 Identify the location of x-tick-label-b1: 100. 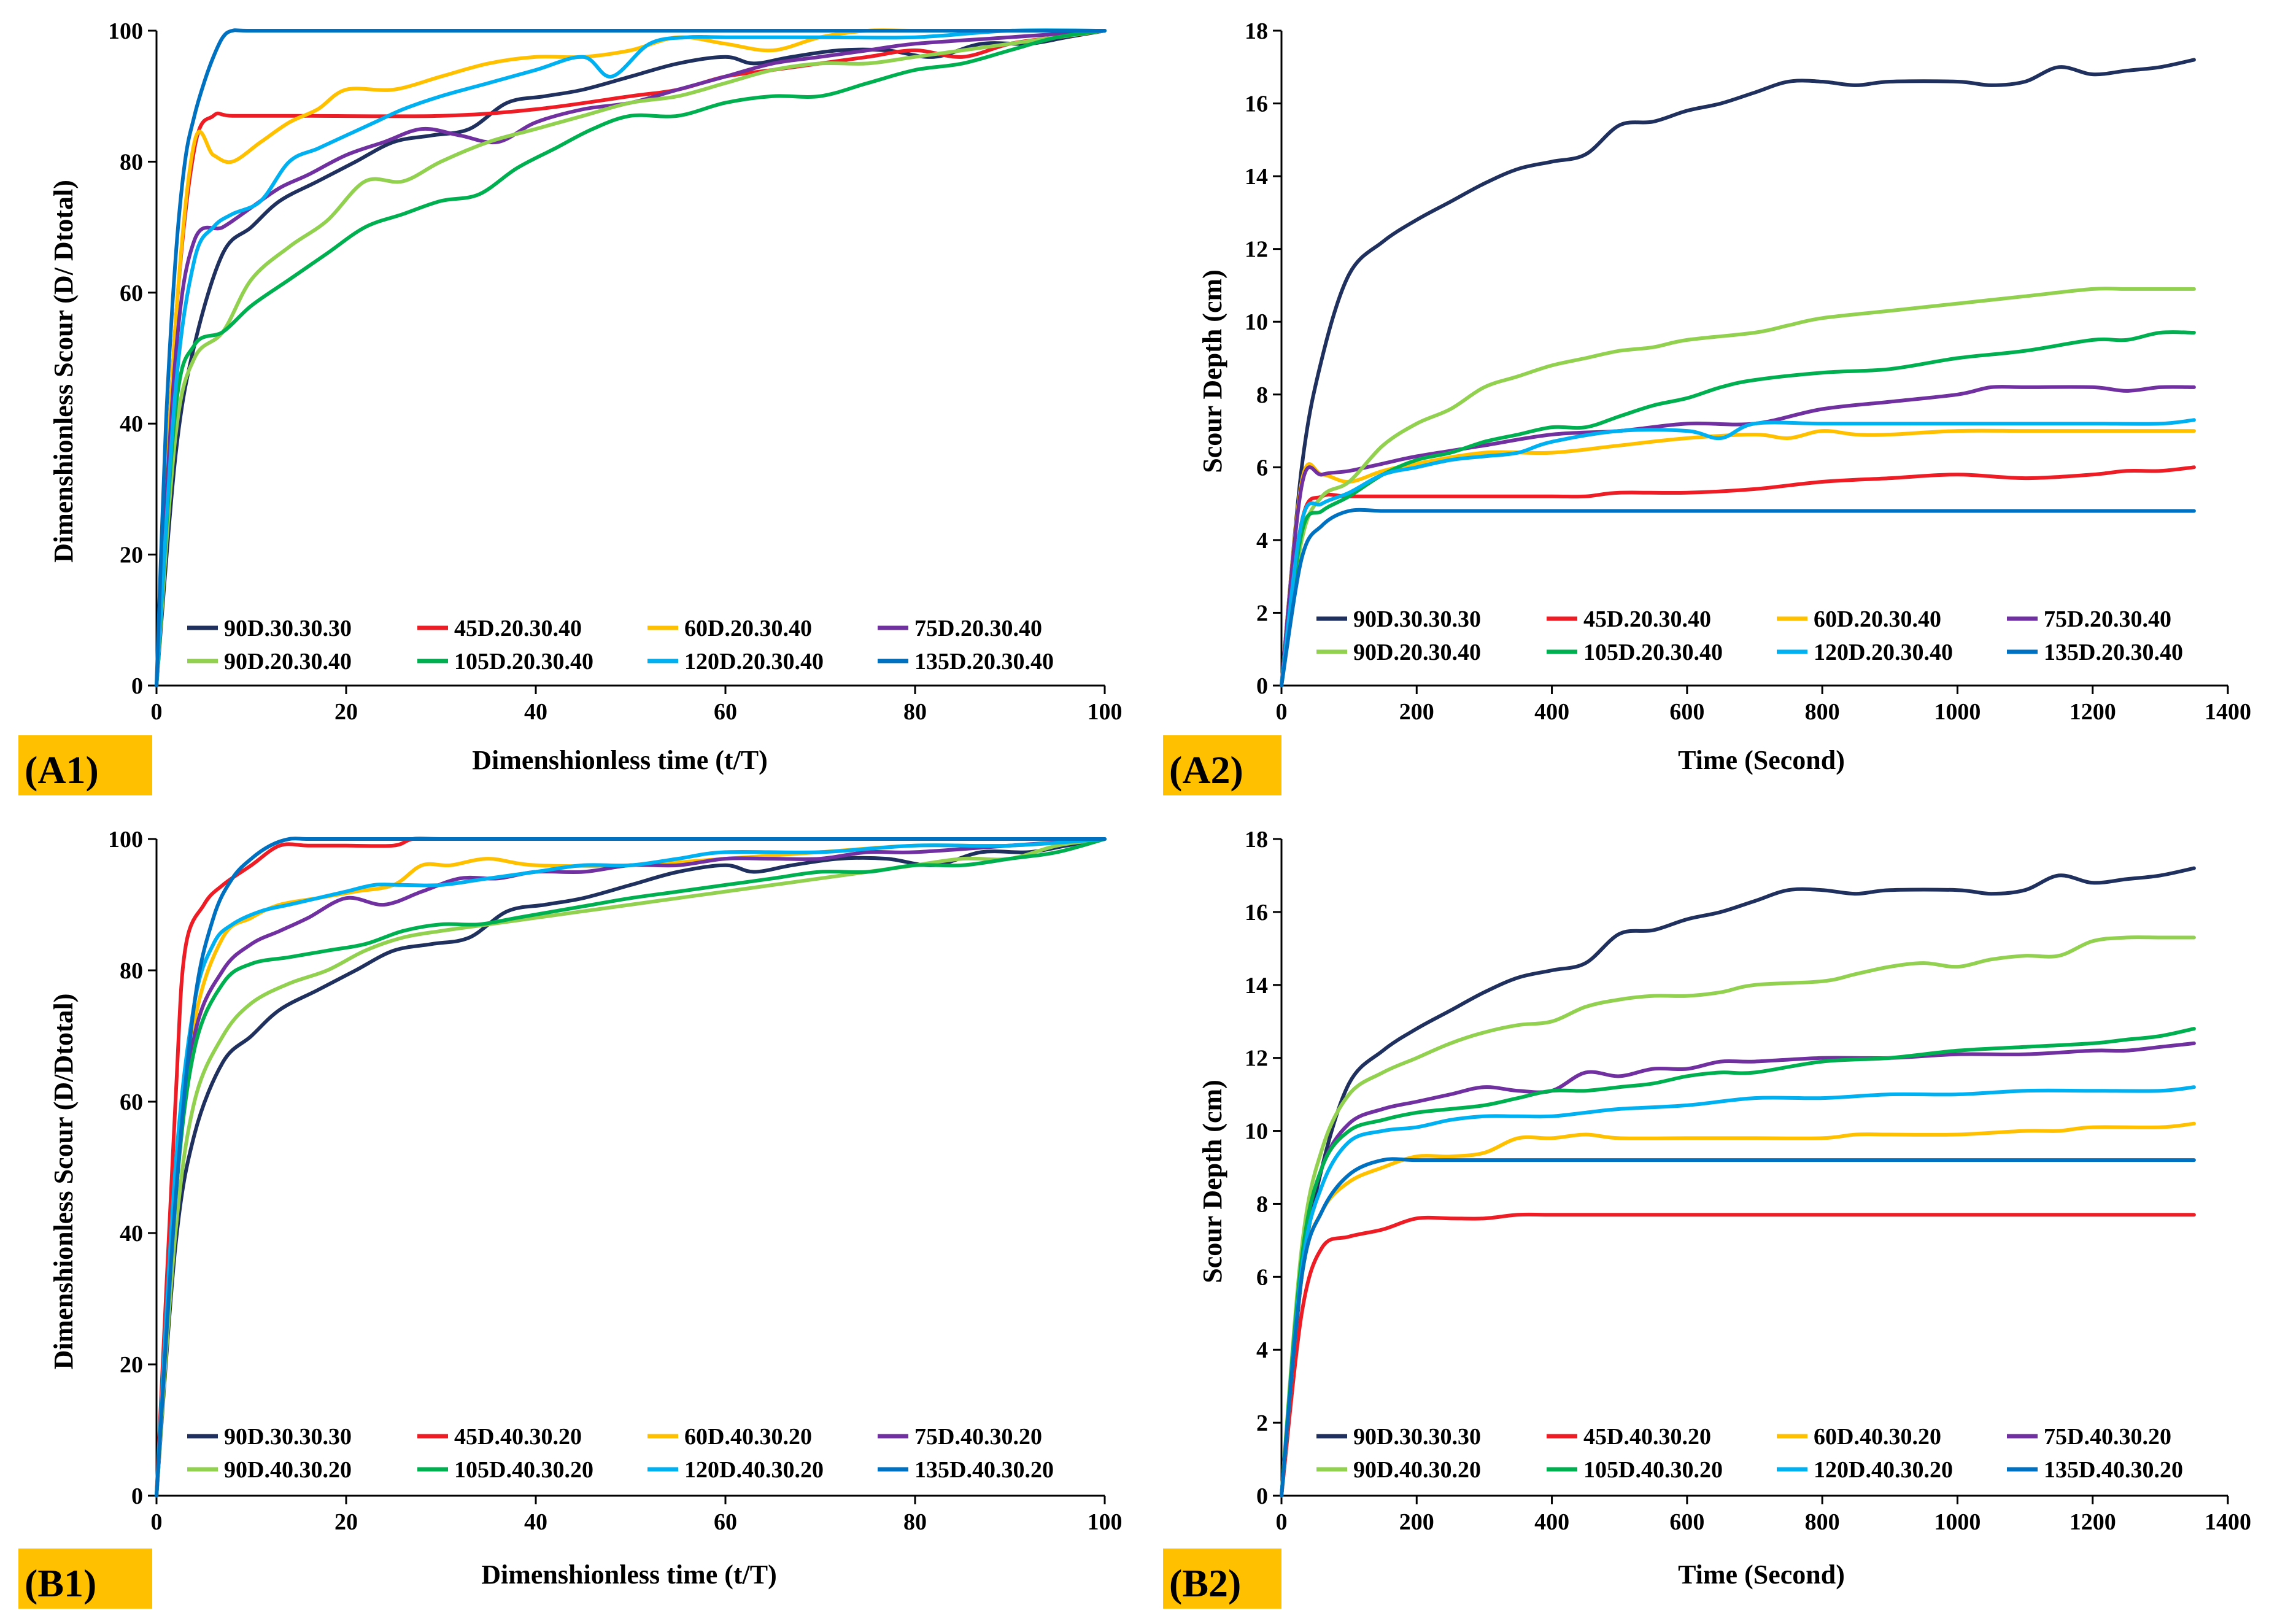
(1105, 1522).